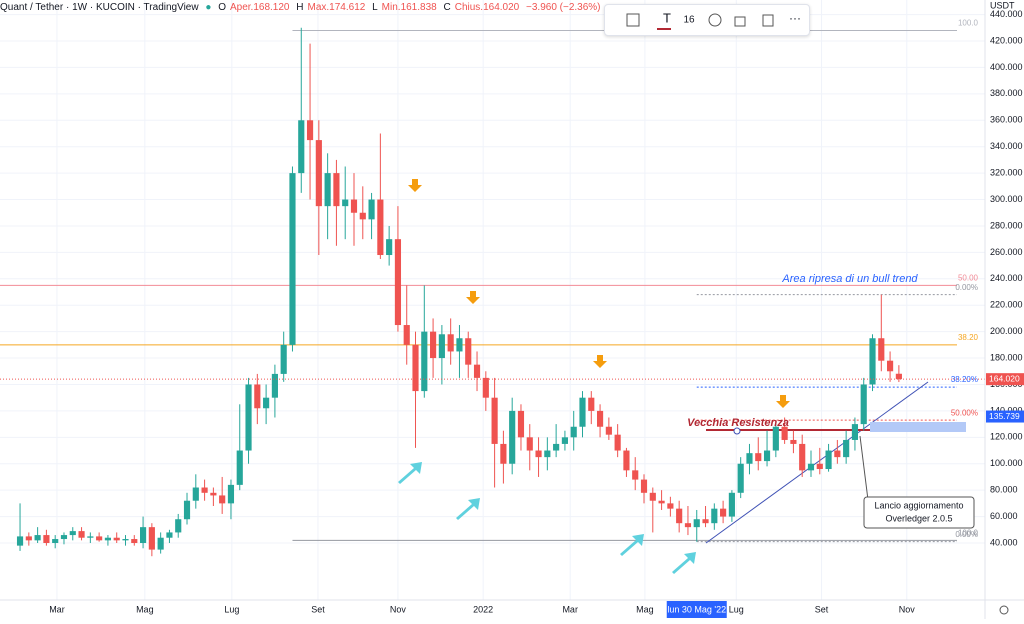  I want to click on font-size: 16, so click(689, 20).